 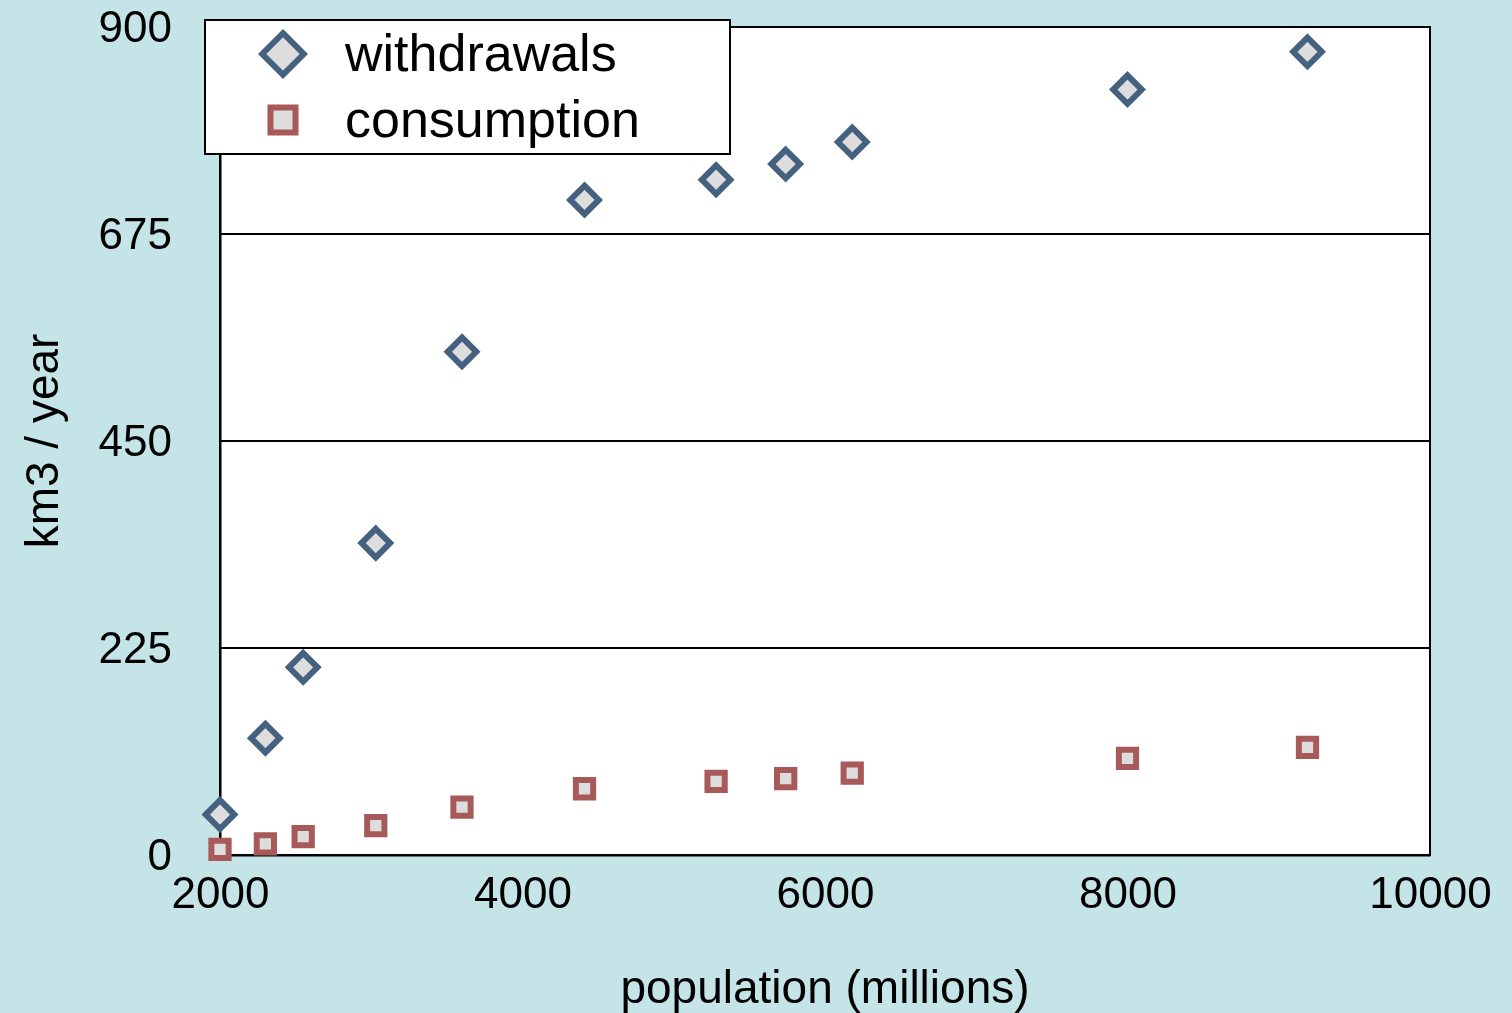 I want to click on y-tick-label: 900, so click(x=135, y=26).